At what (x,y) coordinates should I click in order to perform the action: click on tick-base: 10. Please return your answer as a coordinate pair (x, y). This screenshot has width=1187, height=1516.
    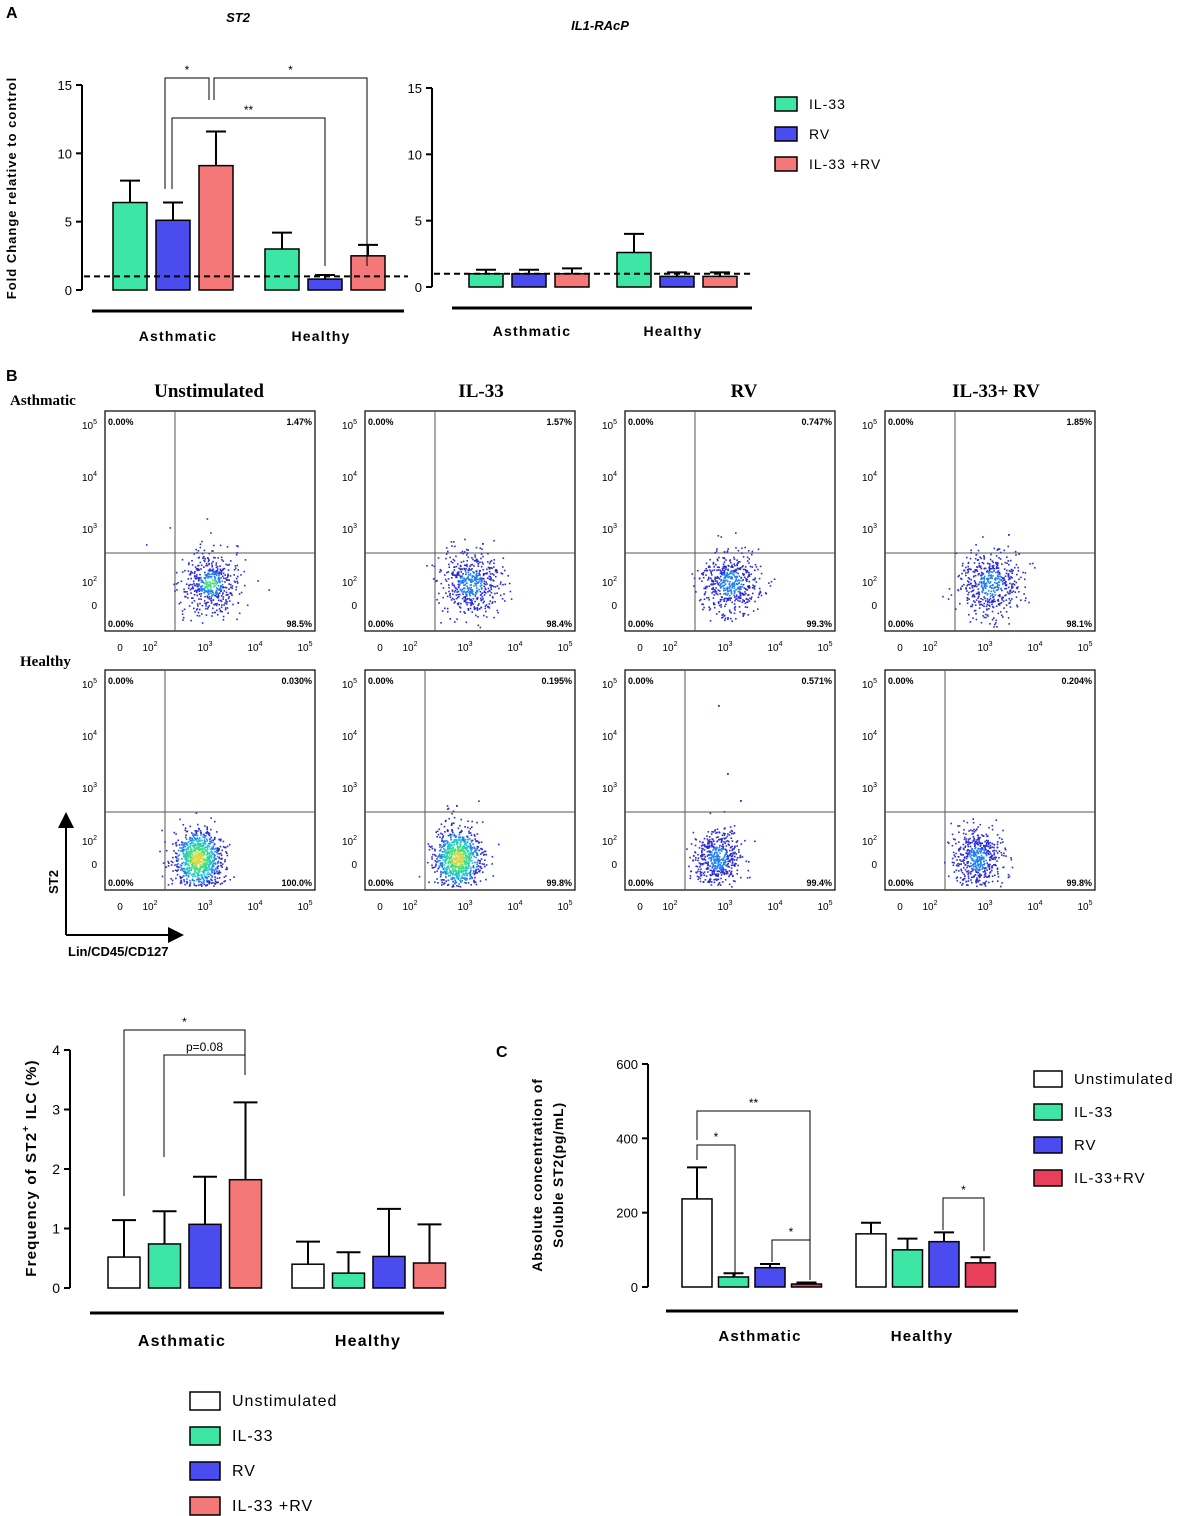
    Looking at the image, I should click on (203, 648).